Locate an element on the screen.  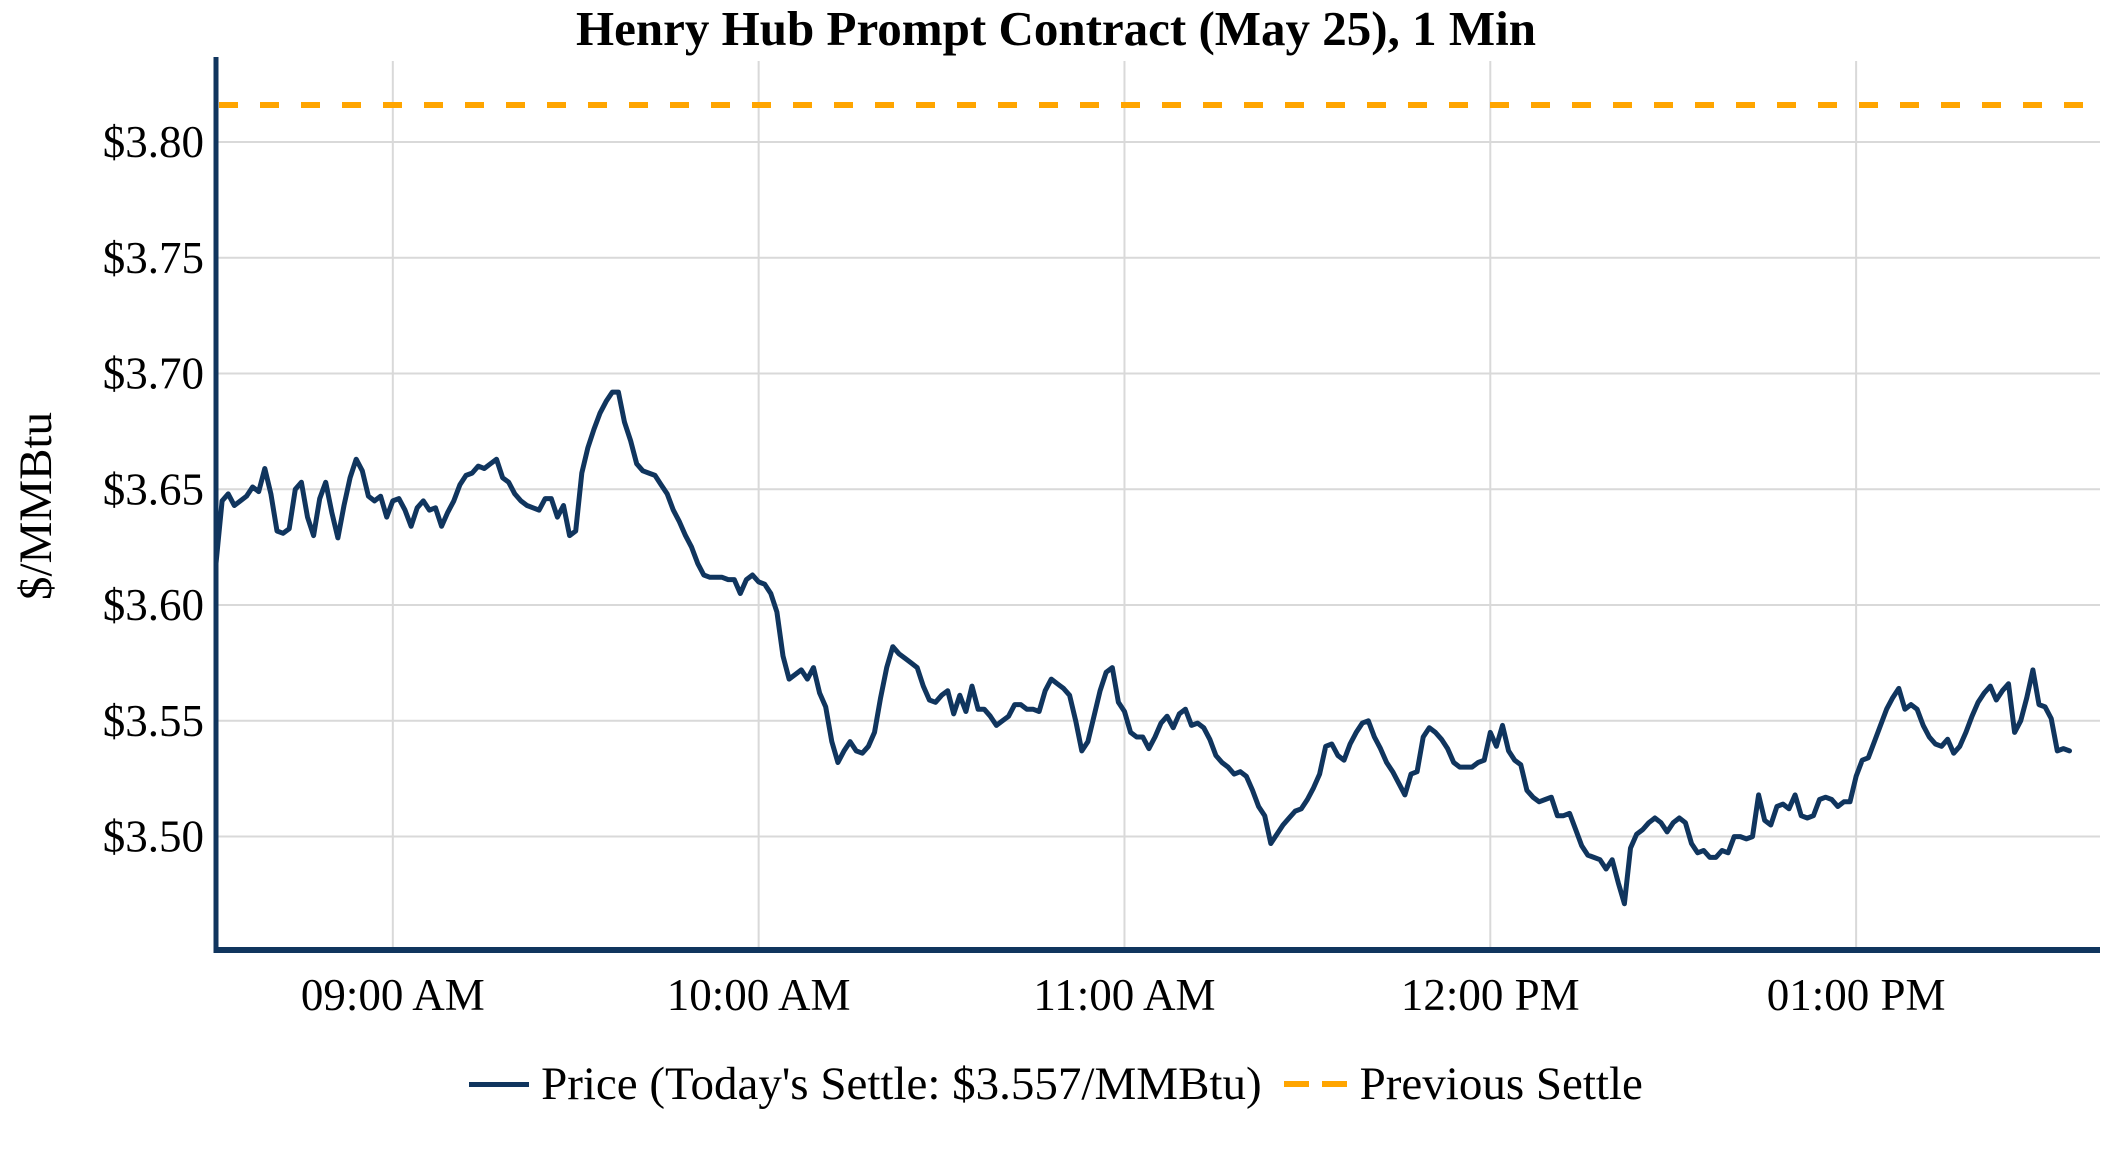
x-tick-labels: 09:00 AM 10:00 AM 11:00 AM 12:00 PM 01:00 PM is located at coordinates (1123, 995).